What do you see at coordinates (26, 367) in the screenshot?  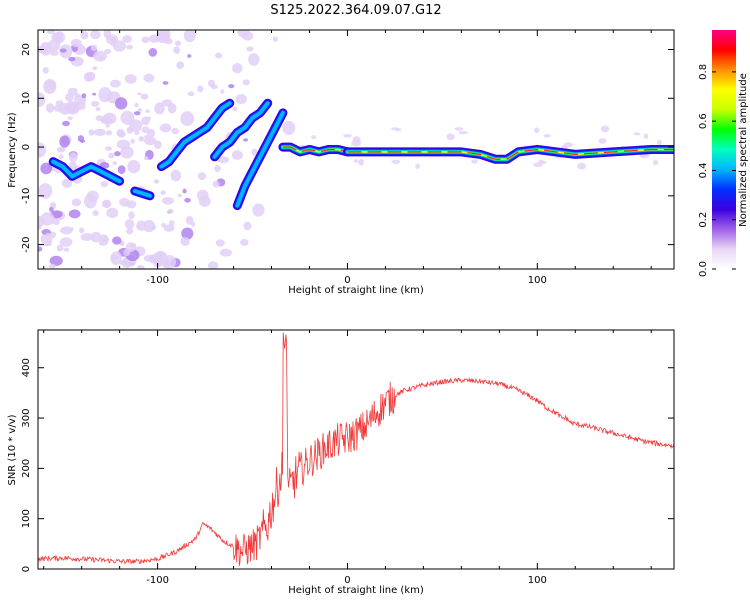 I see `snr-y-tick-label: 400` at bounding box center [26, 367].